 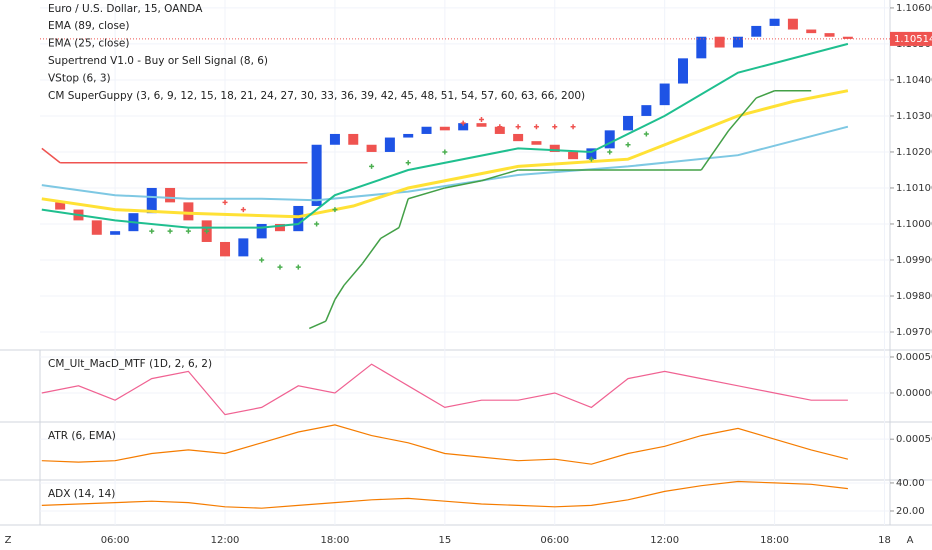 What do you see at coordinates (89, 44) in the screenshot?
I see `legend-entry: EMA (25, close)` at bounding box center [89, 44].